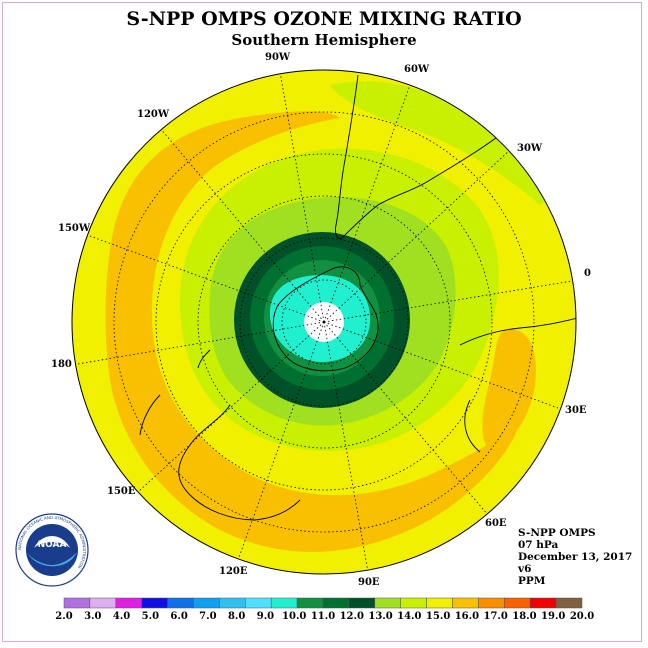 Image resolution: width=648 pixels, height=648 pixels. I want to click on lon-label-60e: 60E, so click(496, 523).